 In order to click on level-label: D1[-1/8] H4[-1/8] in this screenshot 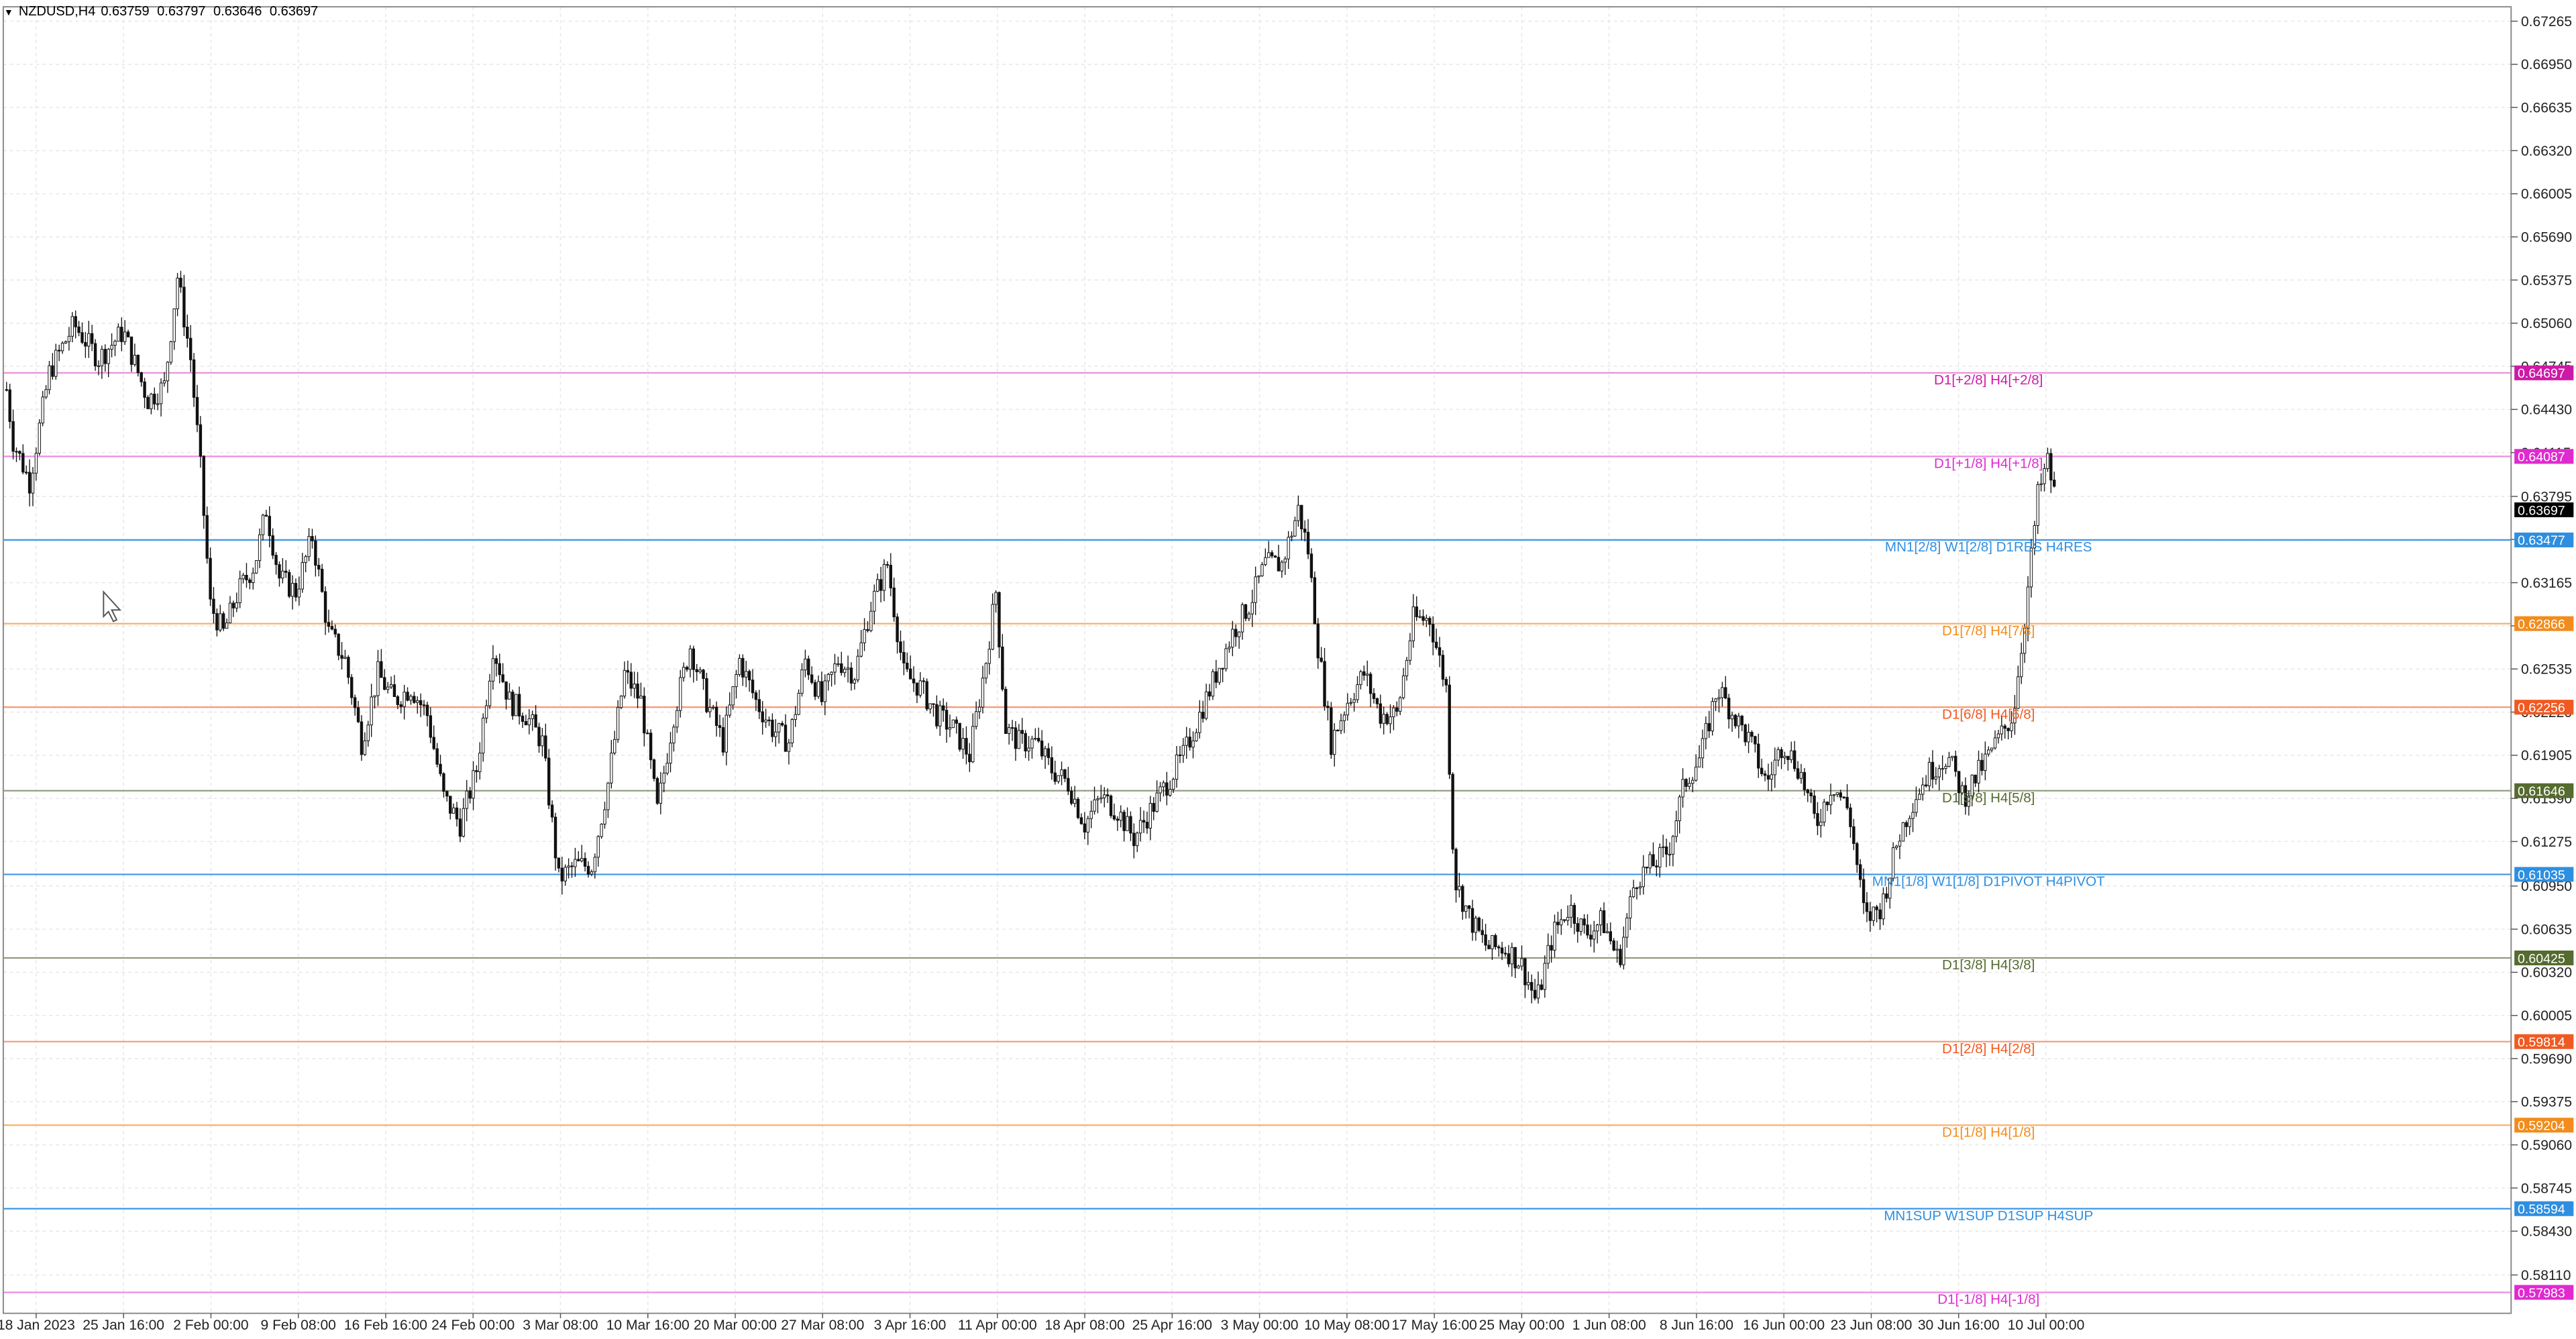, I will do `click(1988, 1299)`.